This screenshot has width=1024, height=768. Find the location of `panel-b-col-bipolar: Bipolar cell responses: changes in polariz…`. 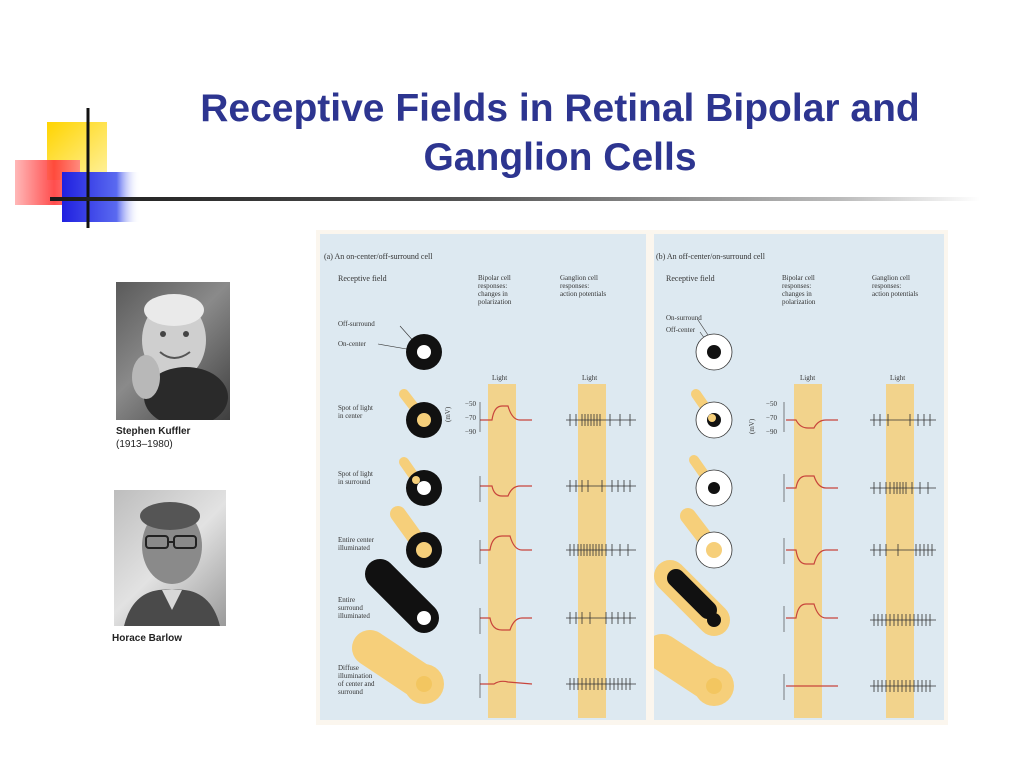

panel-b-col-bipolar: Bipolar cell responses: changes in polariz… is located at coordinates (799, 290).